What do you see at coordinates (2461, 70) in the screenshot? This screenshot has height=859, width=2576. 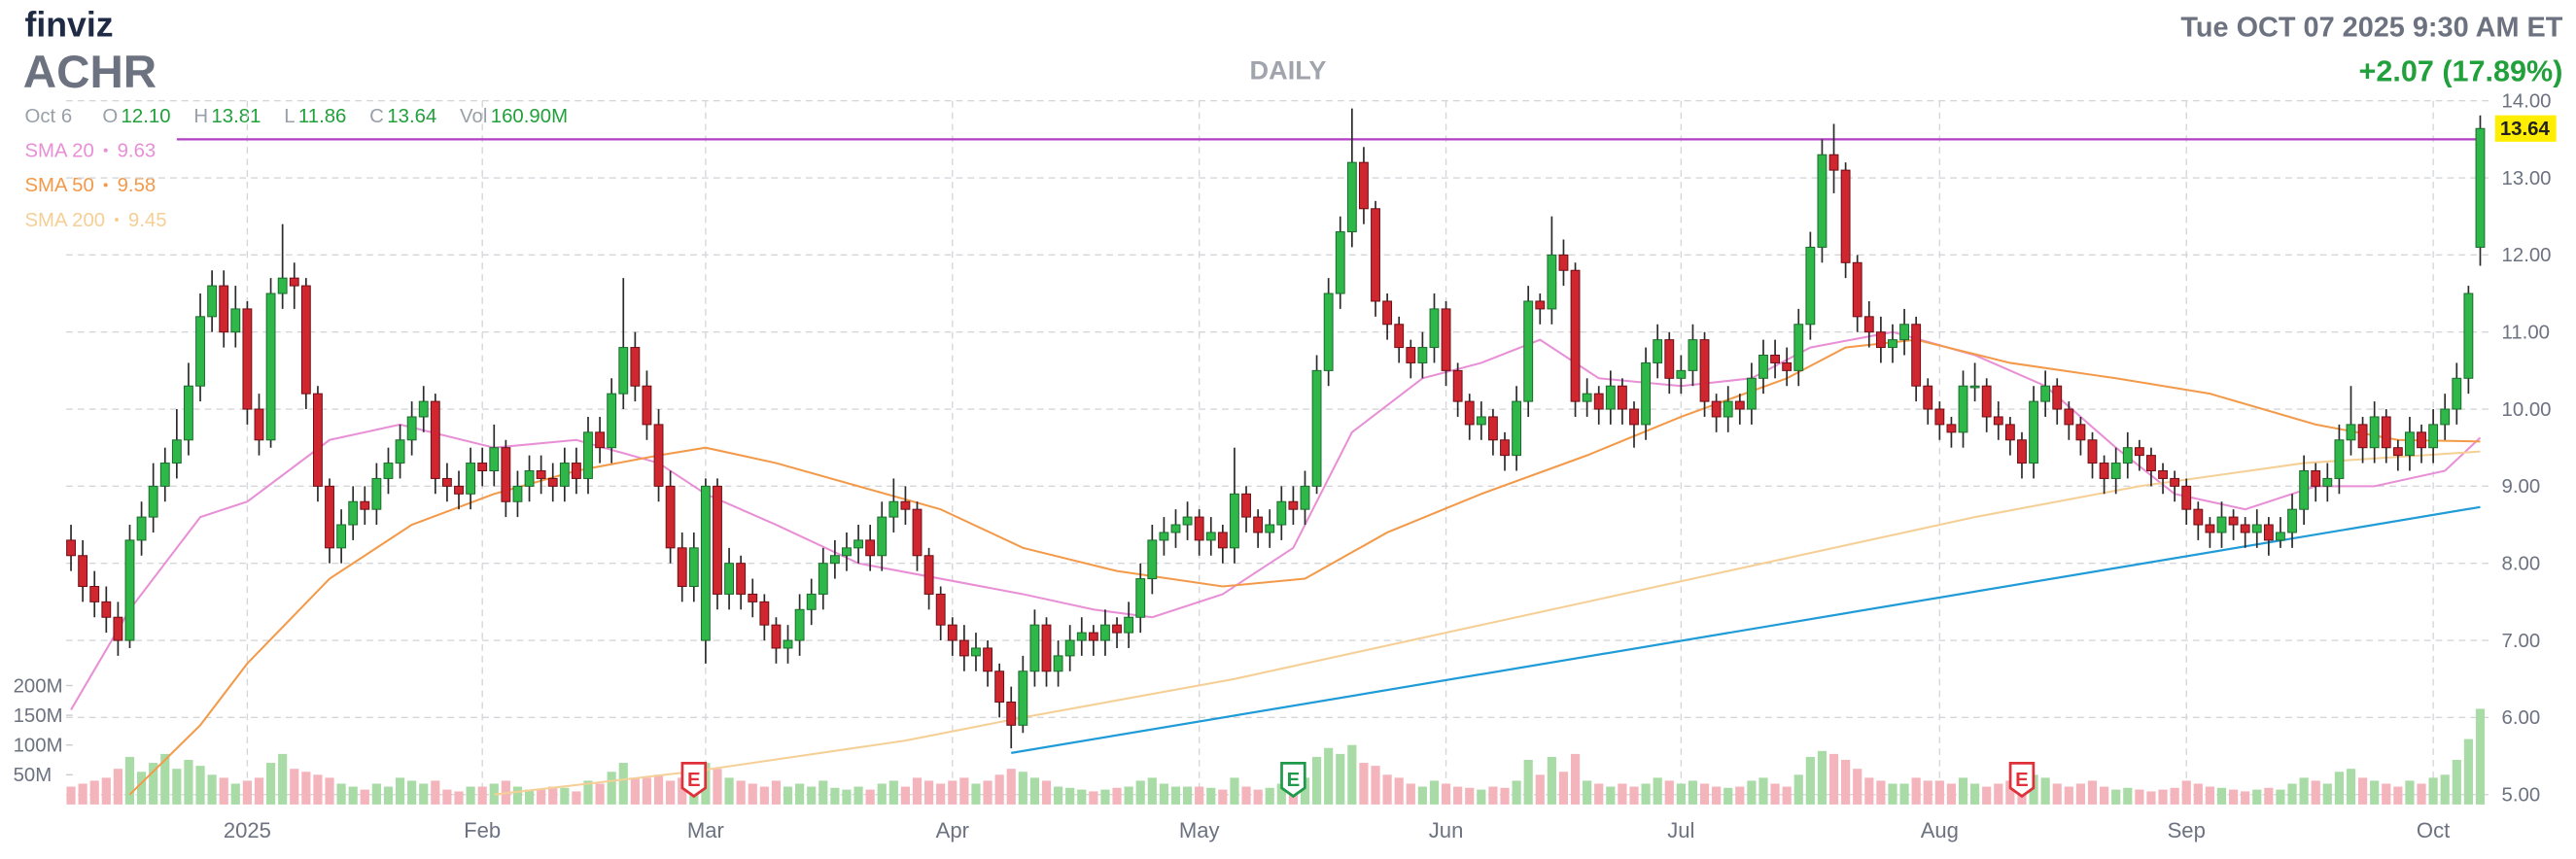 I see `price-change: +2.07 (17.89%)` at bounding box center [2461, 70].